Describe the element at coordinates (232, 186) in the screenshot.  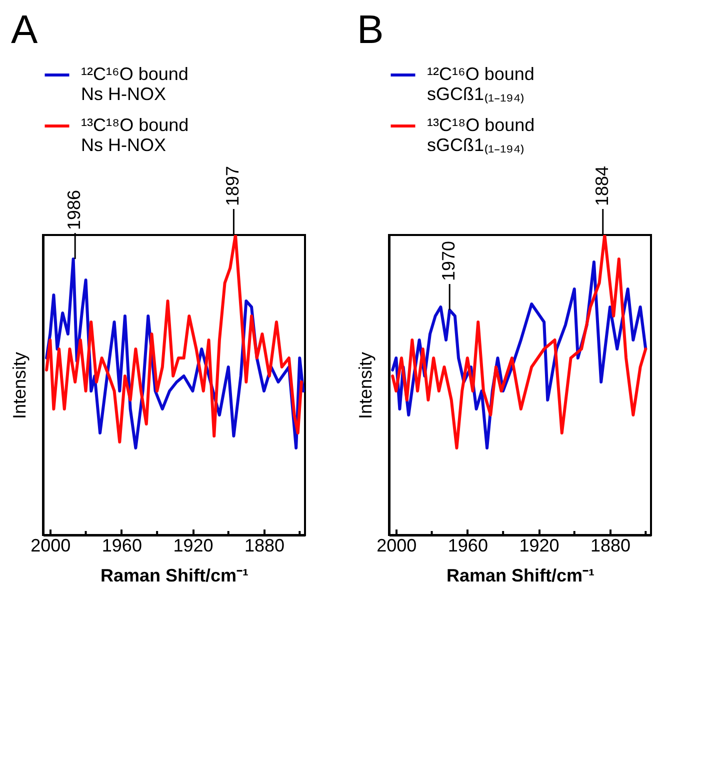
I see `annotation: 1897` at that location.